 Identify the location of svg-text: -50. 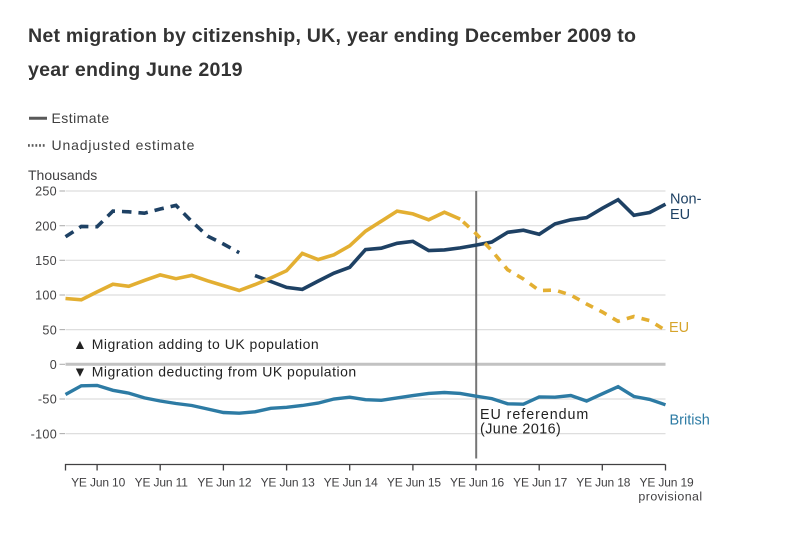
(47, 400).